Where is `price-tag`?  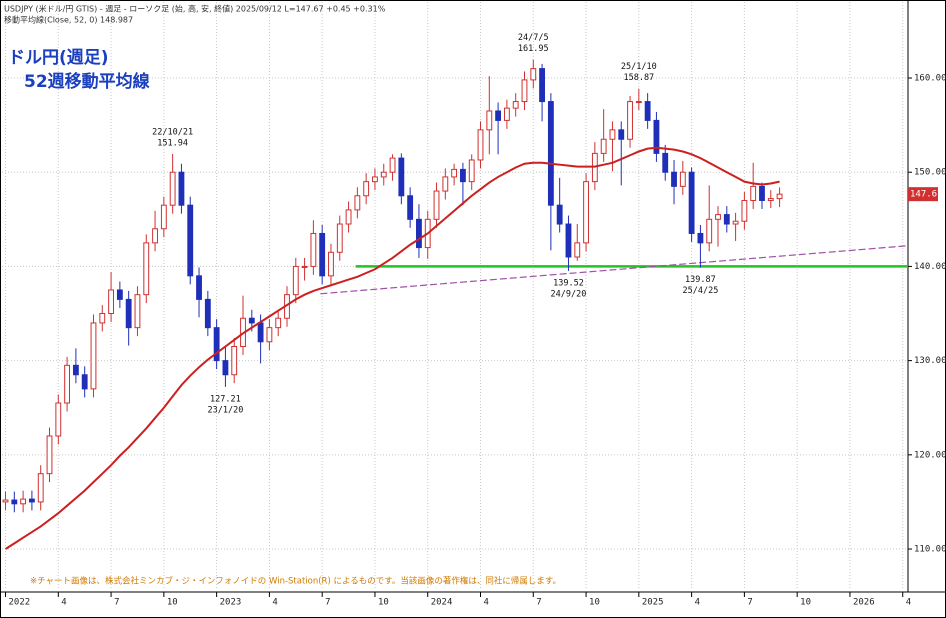
price-tag is located at coordinates (923, 194).